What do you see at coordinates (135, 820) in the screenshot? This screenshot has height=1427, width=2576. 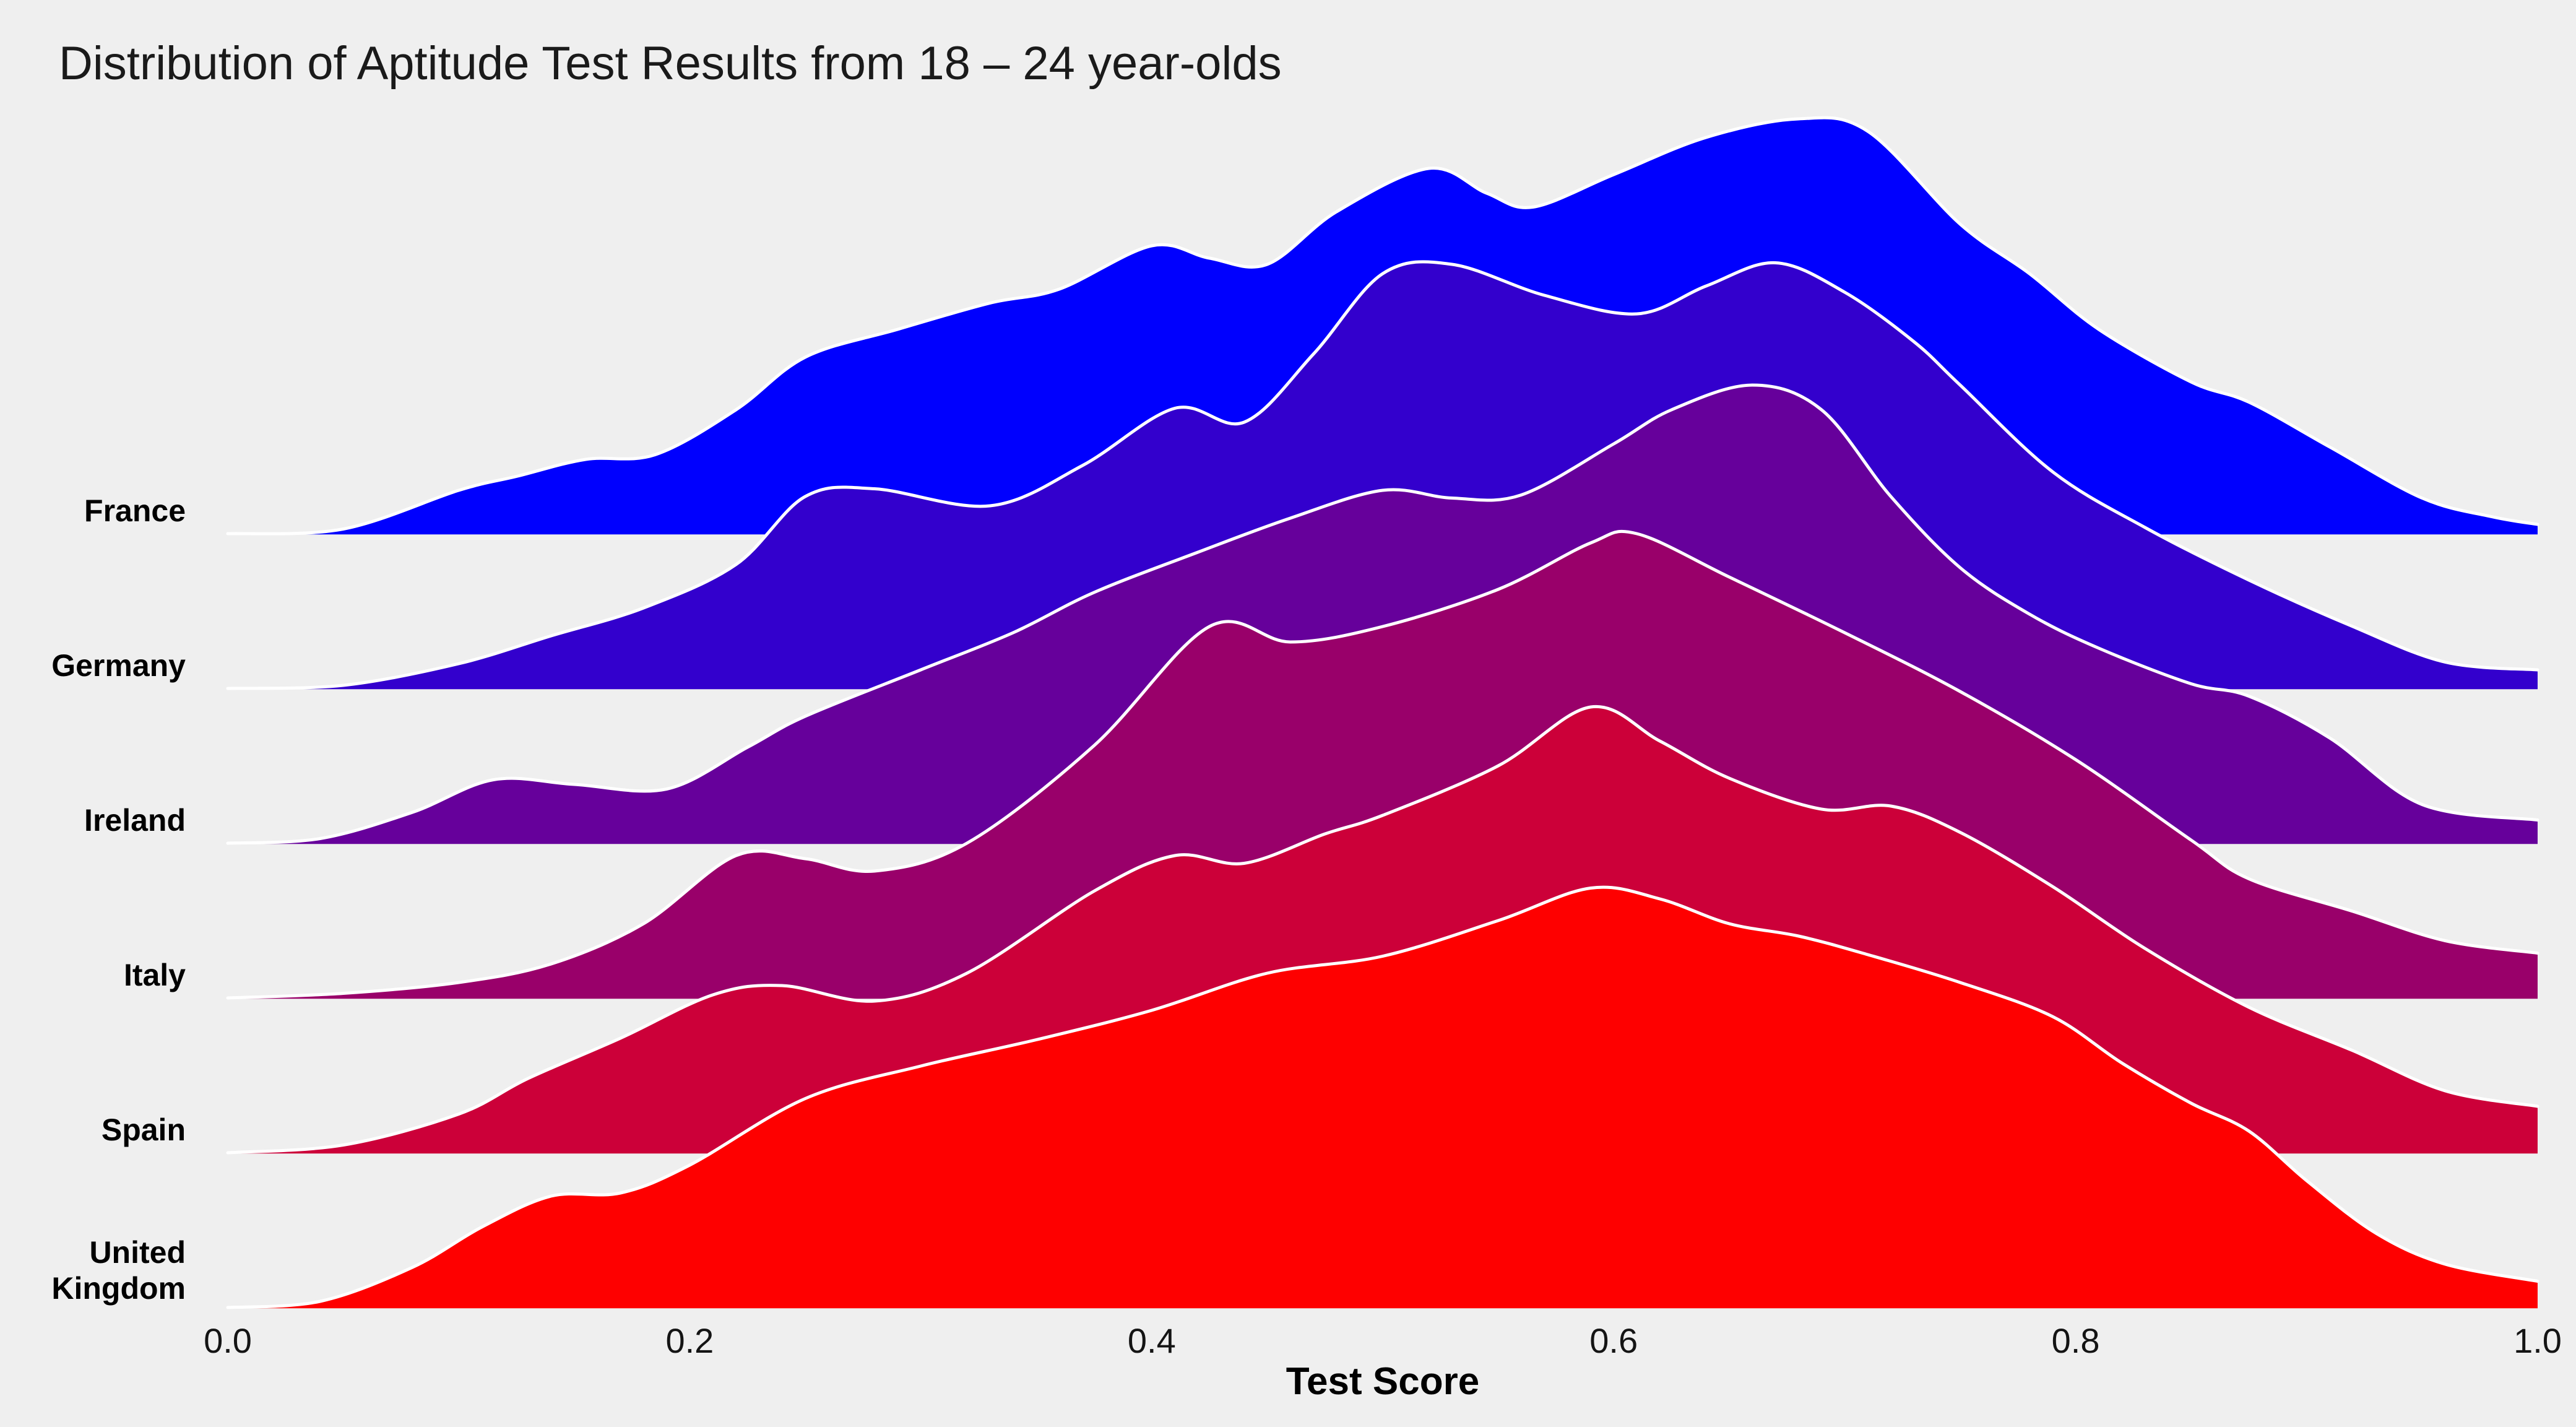 I see `category-label-ireland: Ireland` at bounding box center [135, 820].